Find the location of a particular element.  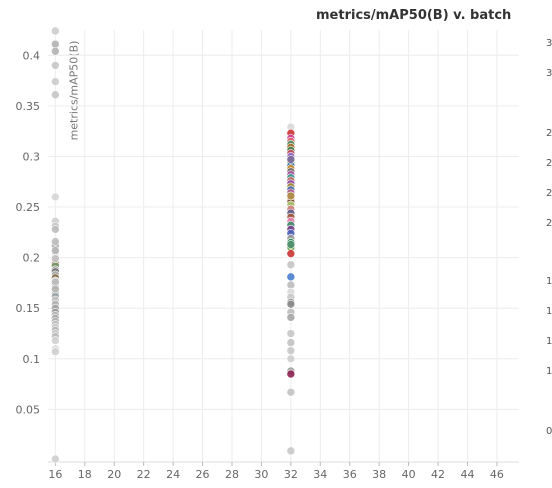

y-tick-label: 0.4 is located at coordinates (32, 55).